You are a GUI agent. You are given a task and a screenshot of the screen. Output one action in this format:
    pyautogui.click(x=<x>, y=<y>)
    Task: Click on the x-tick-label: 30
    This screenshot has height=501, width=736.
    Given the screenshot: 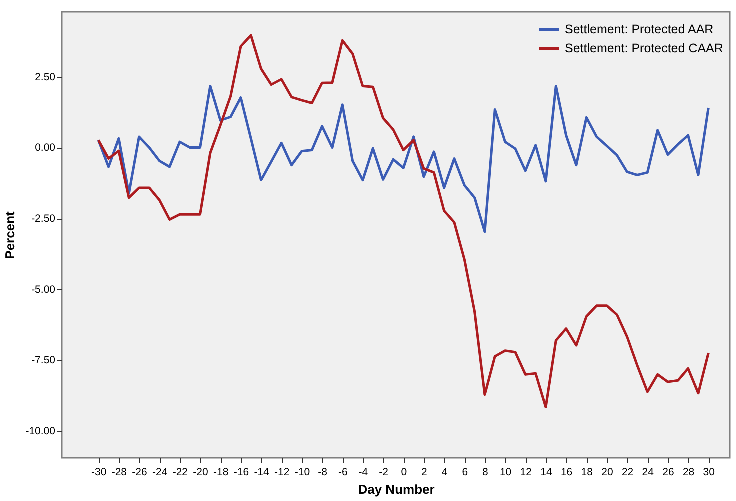 What is the action you would take?
    pyautogui.click(x=709, y=472)
    